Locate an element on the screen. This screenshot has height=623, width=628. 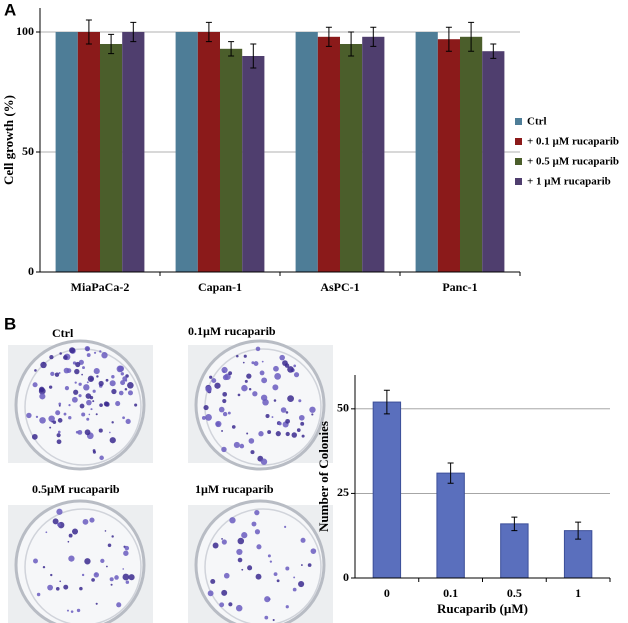
x-tick-label: MiaPaCa-2 is located at coordinates (100, 287).